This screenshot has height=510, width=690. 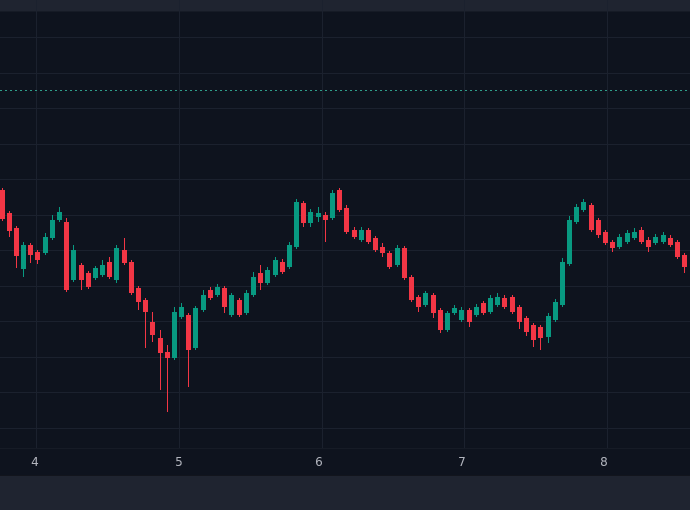 What do you see at coordinates (35, 462) in the screenshot?
I see `time-axis-label: 4` at bounding box center [35, 462].